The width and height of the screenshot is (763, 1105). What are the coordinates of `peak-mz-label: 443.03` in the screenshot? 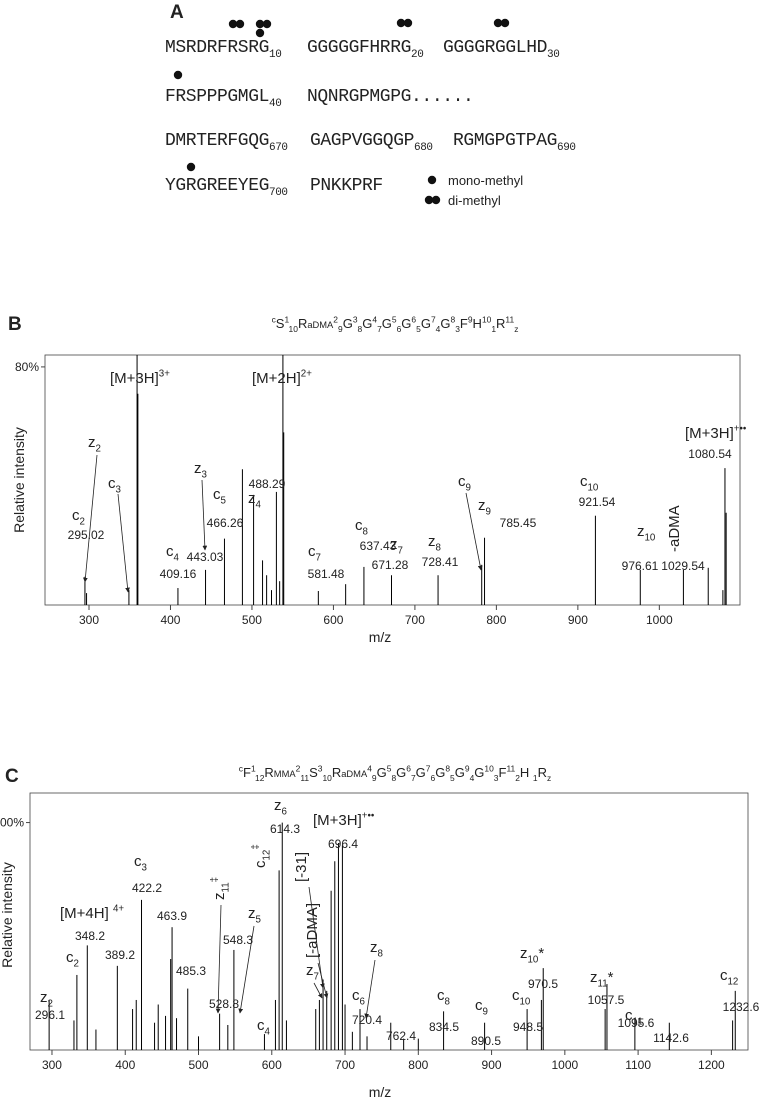 It's located at (205, 557).